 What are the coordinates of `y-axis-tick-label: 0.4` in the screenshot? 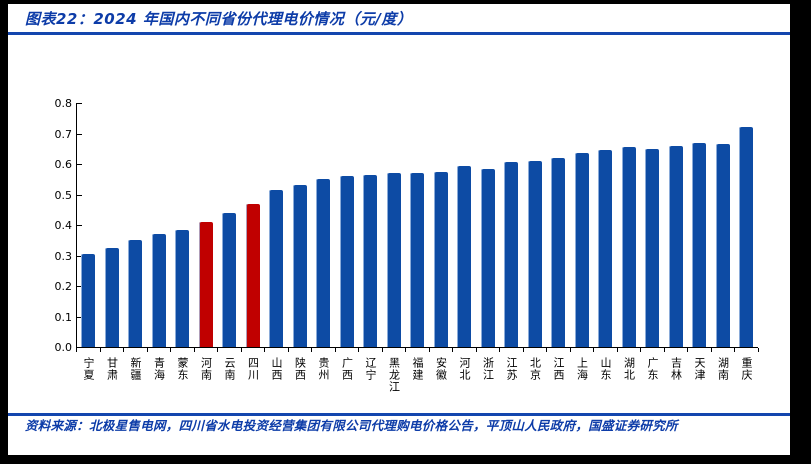 It's located at (63, 225).